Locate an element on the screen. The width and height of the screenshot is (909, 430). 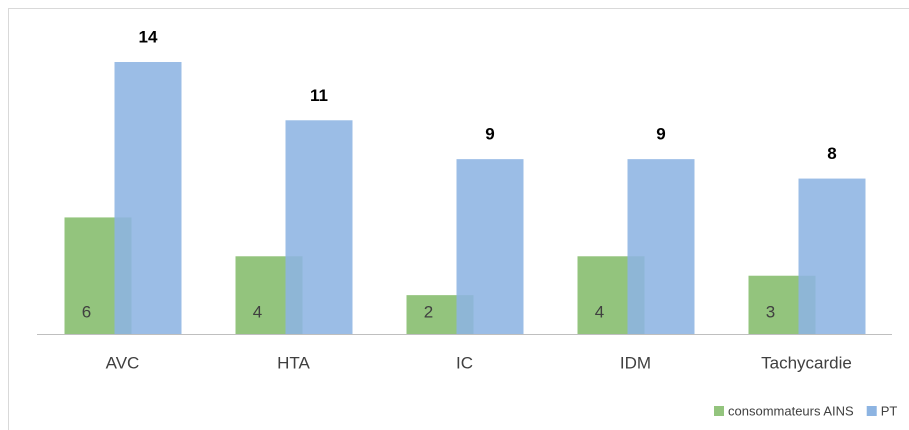
data-label: 8 is located at coordinates (831, 153).